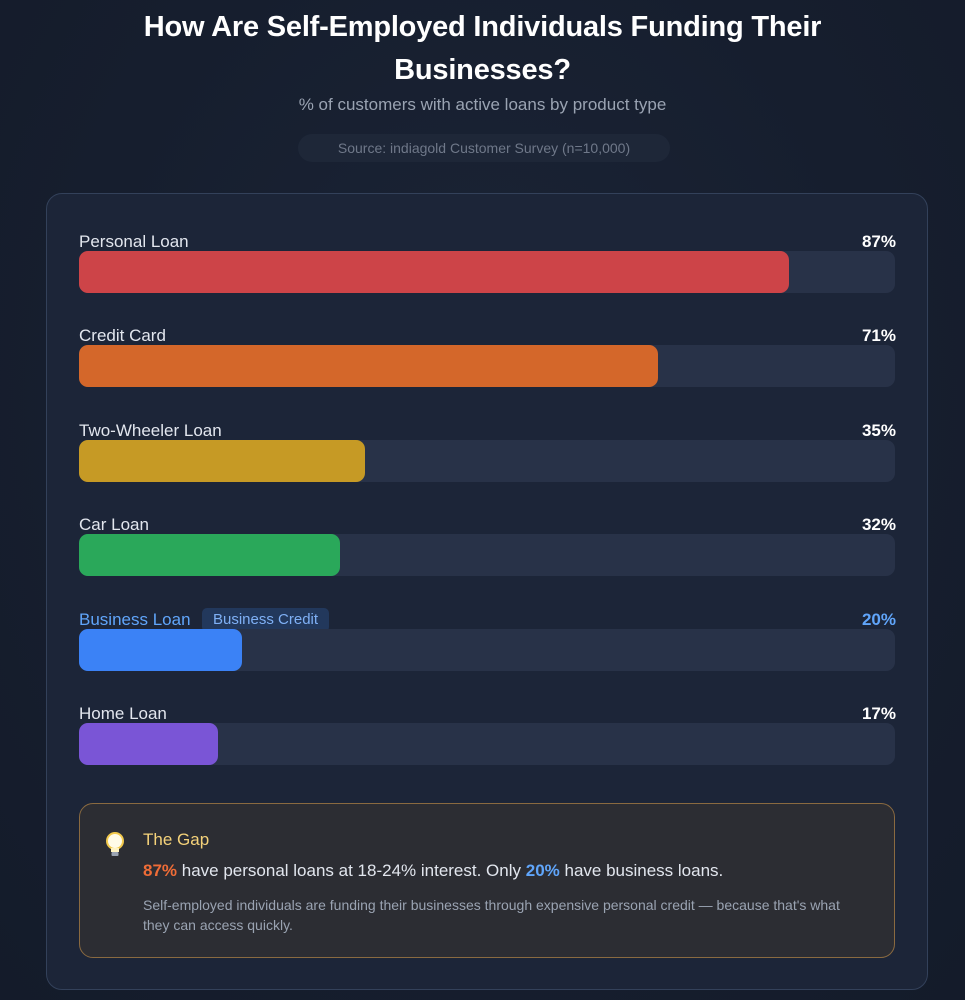 This screenshot has height=1000, width=965. Describe the element at coordinates (878, 524) in the screenshot. I see `bar-value: 32%` at that location.